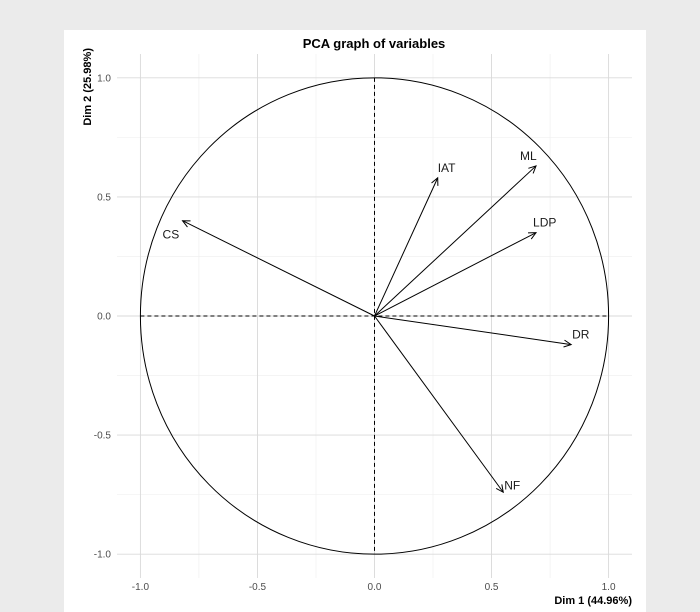 The height and width of the screenshot is (612, 700). I want to click on arrow-cs, so click(278, 268).